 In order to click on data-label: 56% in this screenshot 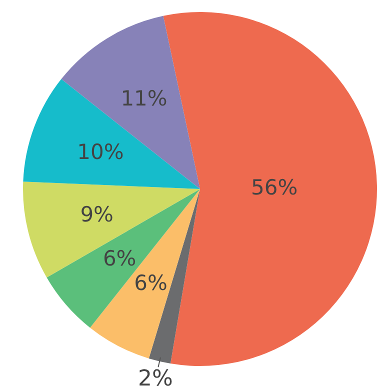, I will do `click(274, 187)`.